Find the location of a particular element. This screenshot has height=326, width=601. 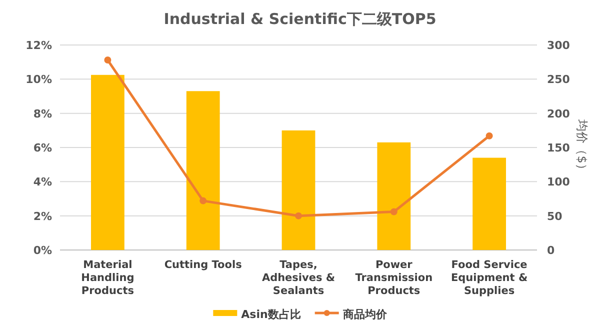

y2-tick-label: 100 is located at coordinates (558, 182).